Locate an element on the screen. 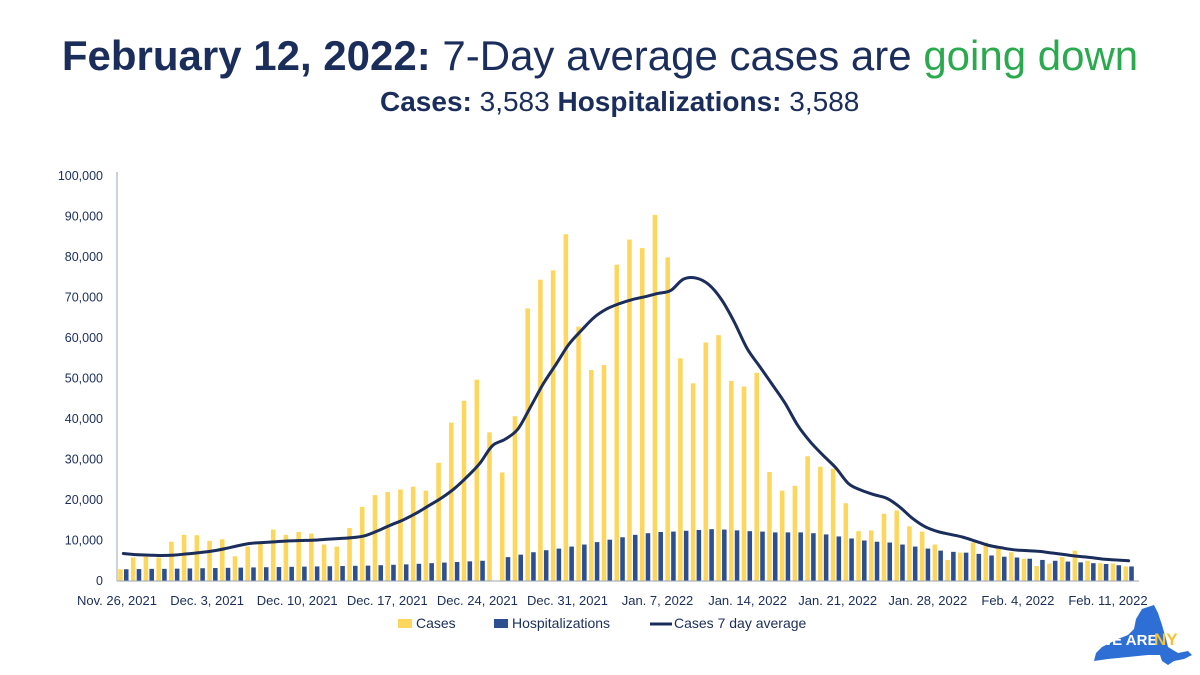 This screenshot has height=675, width=1200. legend-cases: Cases is located at coordinates (427, 623).